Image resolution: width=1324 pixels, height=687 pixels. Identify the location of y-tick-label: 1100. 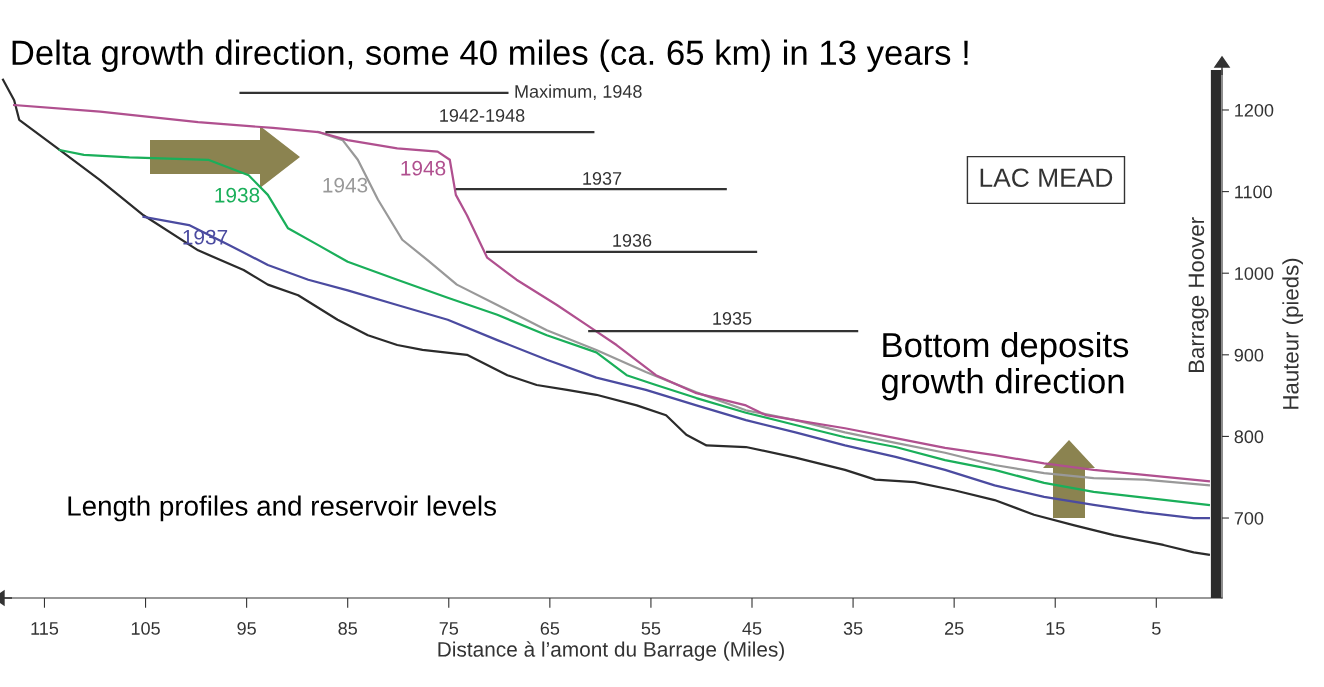
(1253, 192).